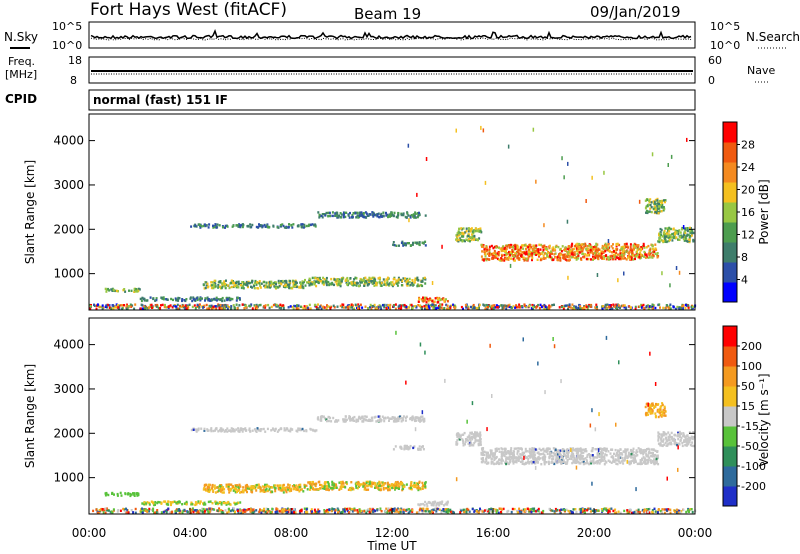  What do you see at coordinates (73, 80) in the screenshot?
I see `freq-left-tick-bottom: 8` at bounding box center [73, 80].